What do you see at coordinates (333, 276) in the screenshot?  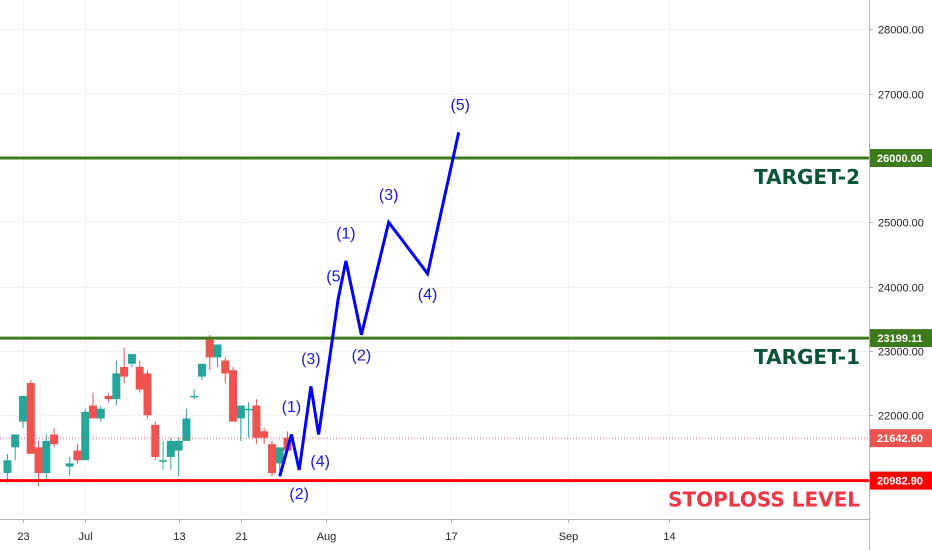 I see `wave-label: (5` at bounding box center [333, 276].